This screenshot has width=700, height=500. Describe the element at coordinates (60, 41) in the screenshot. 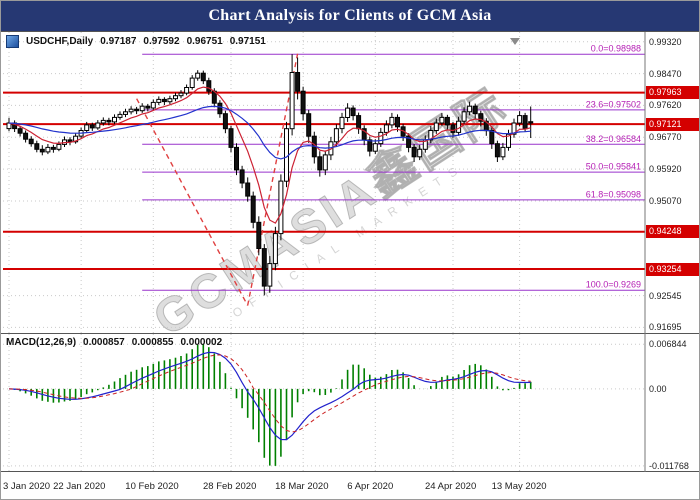

I see `symbol-label: USDCHF,Daily` at that location.